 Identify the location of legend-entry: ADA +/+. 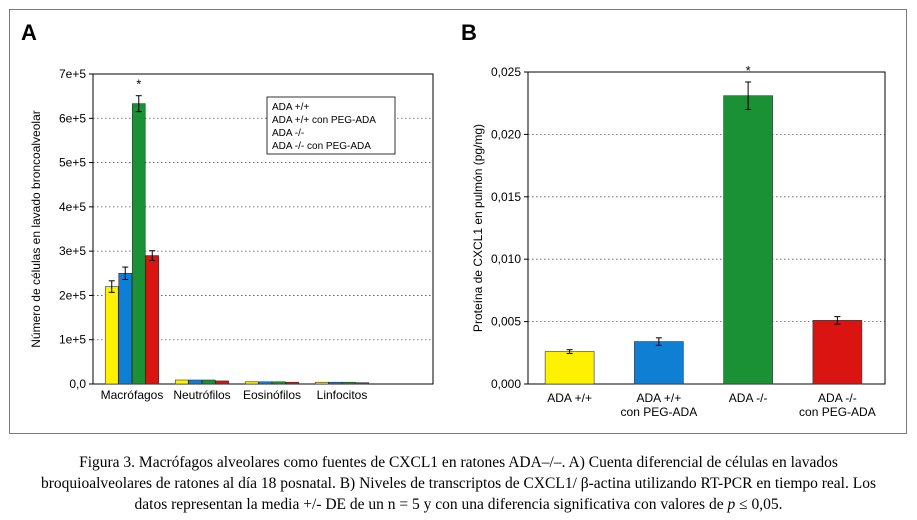
(290, 107).